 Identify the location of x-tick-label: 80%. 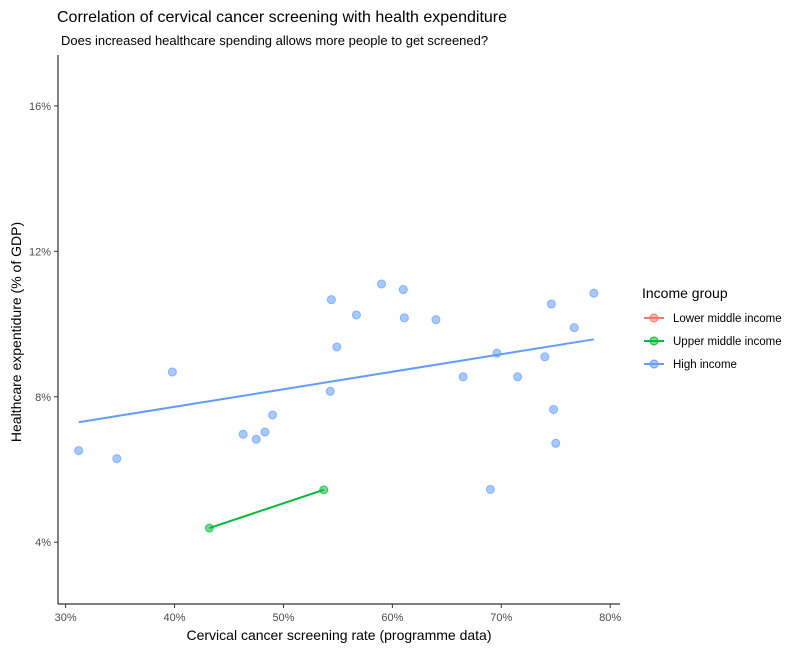
(610, 618).